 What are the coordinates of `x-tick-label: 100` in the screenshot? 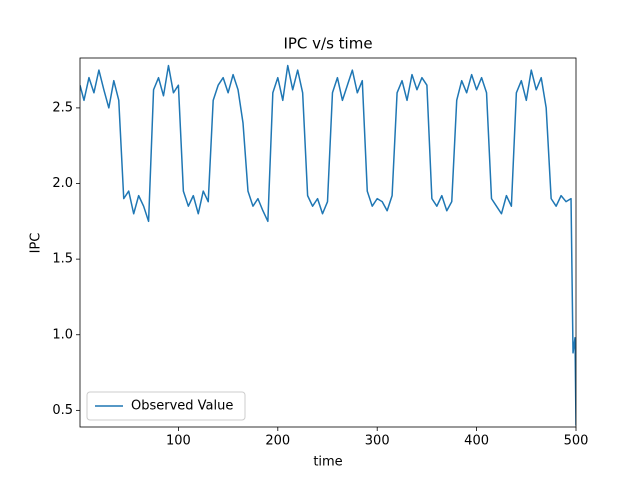 It's located at (178, 441).